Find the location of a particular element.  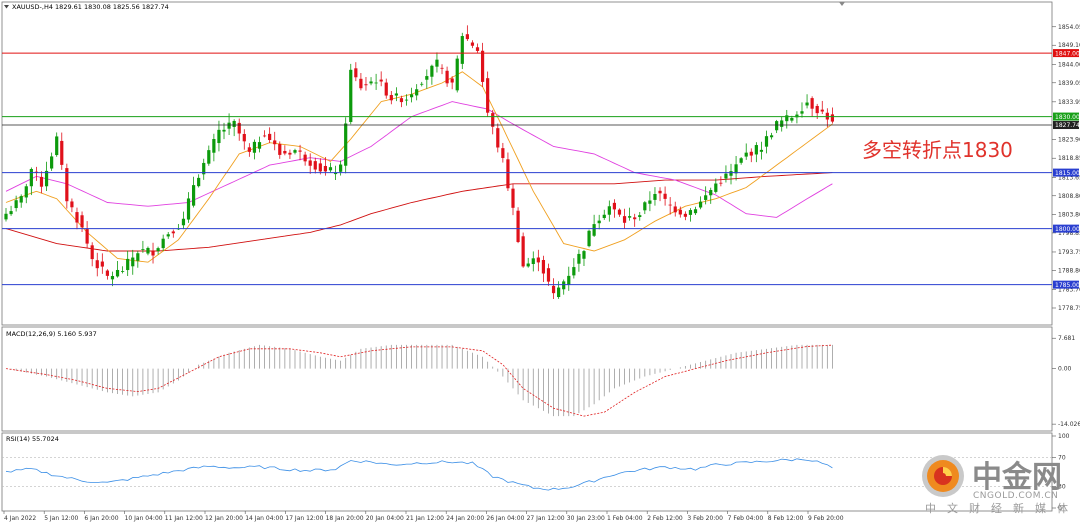

time-tick-label: 11 Jan 12:00 is located at coordinates (184, 518).